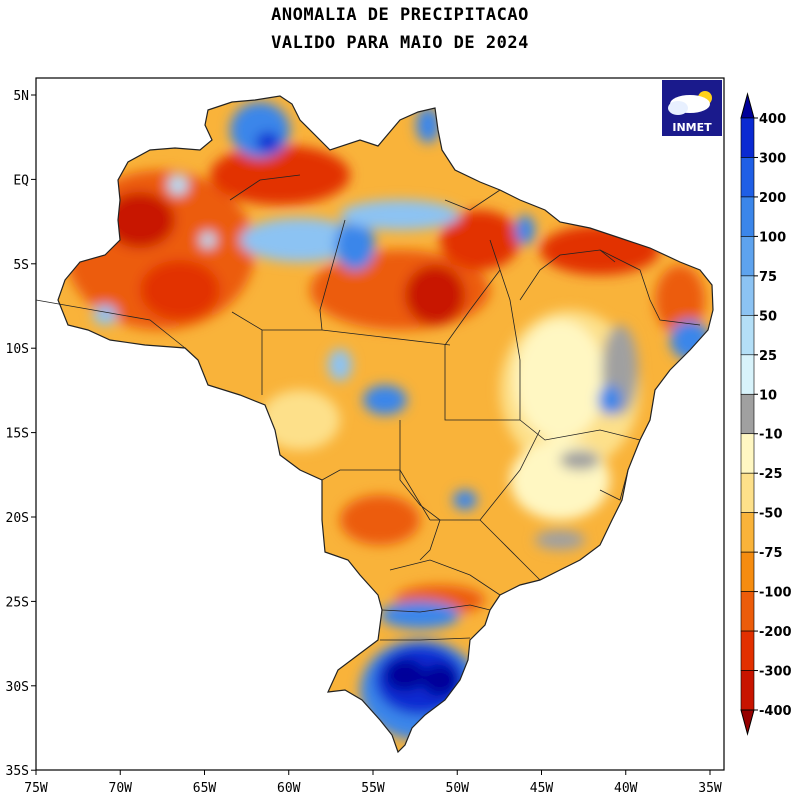 This screenshot has height=800, width=800. I want to click on mg-gray-zone, so click(560, 540).